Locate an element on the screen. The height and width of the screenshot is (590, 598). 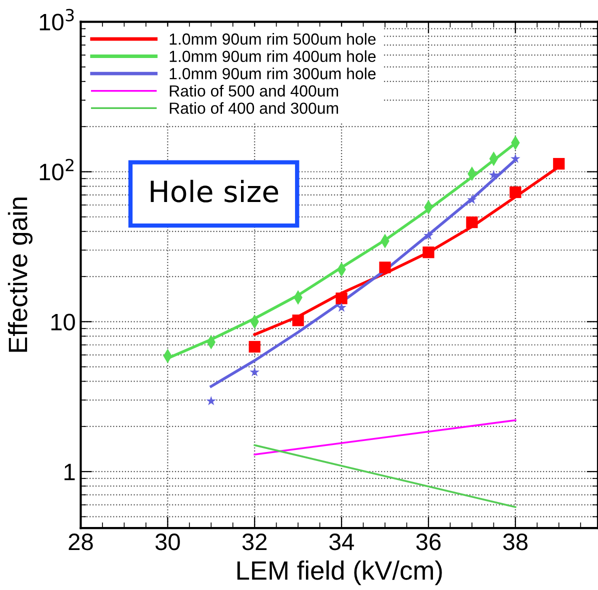
y-tick-label: 10 is located at coordinates (63, 322).